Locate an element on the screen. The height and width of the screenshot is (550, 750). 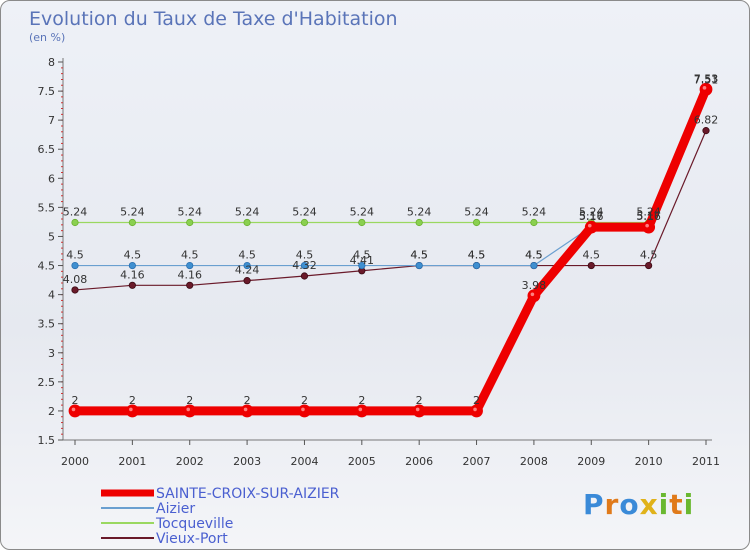
x-tick-label: 2000 is located at coordinates (75, 461).